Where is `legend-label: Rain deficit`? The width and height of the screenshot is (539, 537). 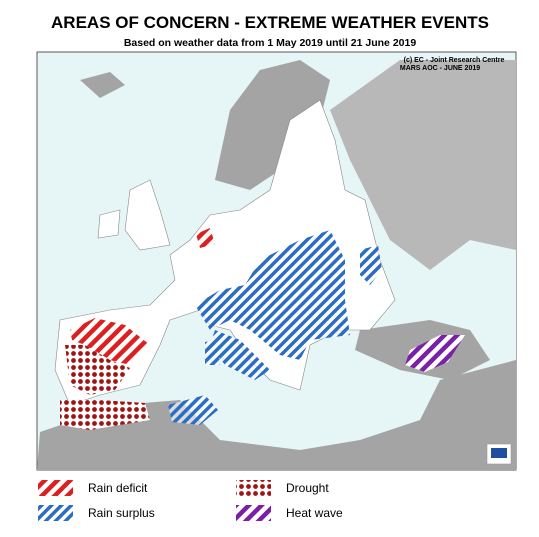
legend-label: Rain deficit is located at coordinates (118, 488).